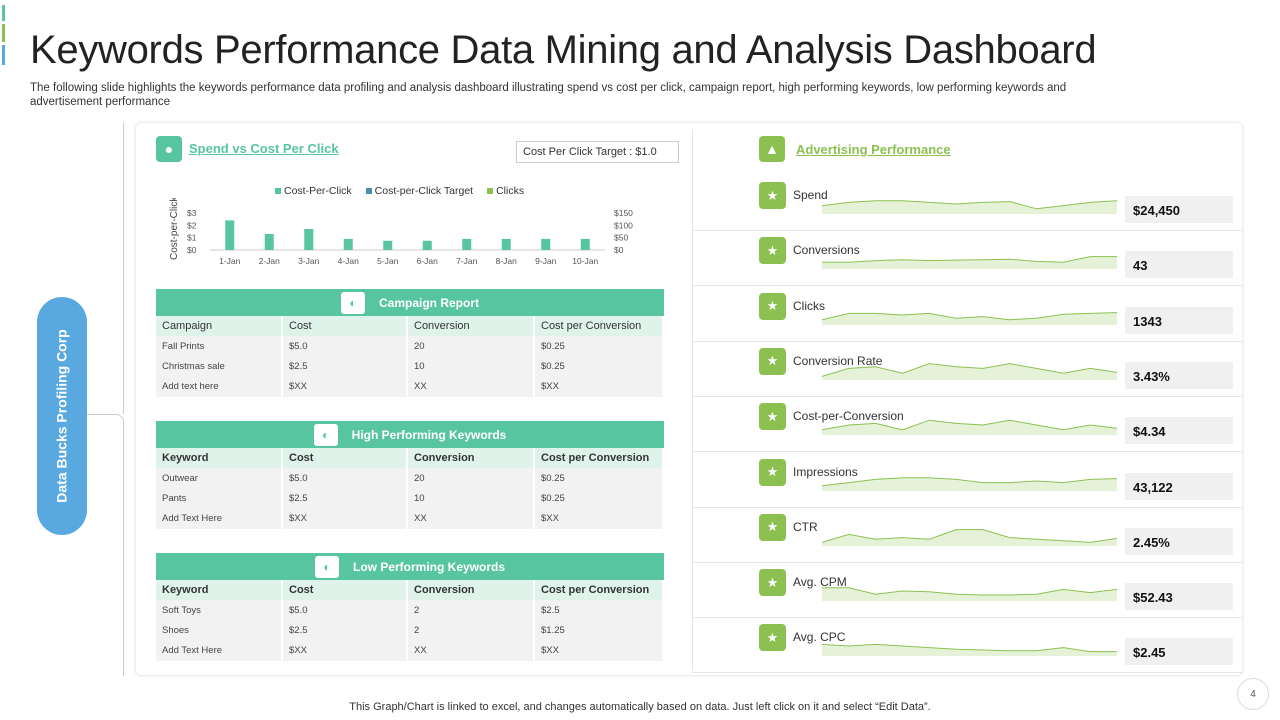 The width and height of the screenshot is (1280, 720). Describe the element at coordinates (349, 261) in the screenshot. I see `x-tick-label: 4-Jan` at that location.